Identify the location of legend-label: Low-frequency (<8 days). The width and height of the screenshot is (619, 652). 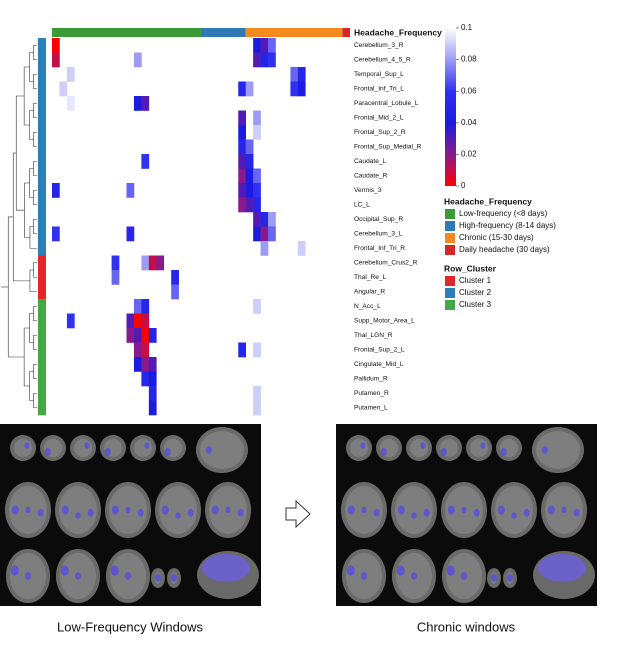
(503, 213).